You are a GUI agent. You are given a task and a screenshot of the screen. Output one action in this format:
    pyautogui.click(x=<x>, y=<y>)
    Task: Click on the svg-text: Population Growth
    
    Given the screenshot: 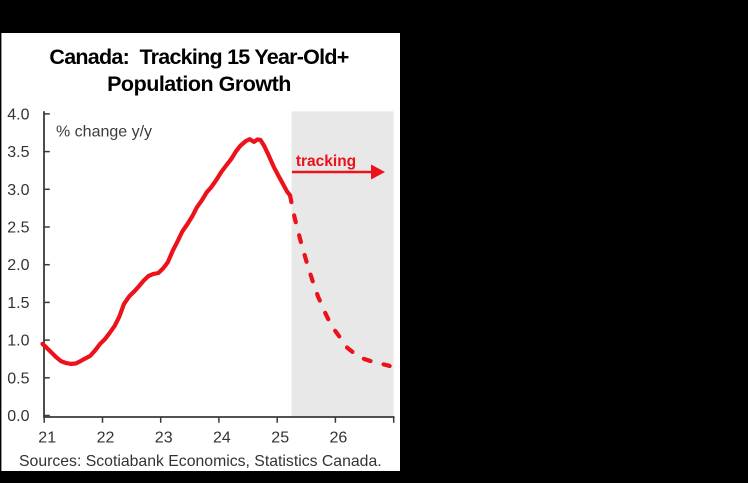 What is the action you would take?
    pyautogui.click(x=199, y=84)
    